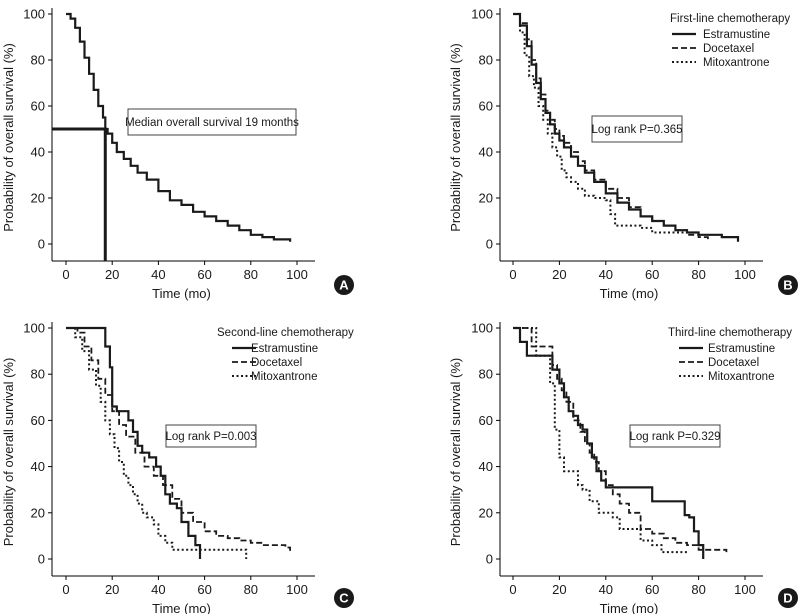 The height and width of the screenshot is (614, 799). I want to click on panel-label: A, so click(344, 285).